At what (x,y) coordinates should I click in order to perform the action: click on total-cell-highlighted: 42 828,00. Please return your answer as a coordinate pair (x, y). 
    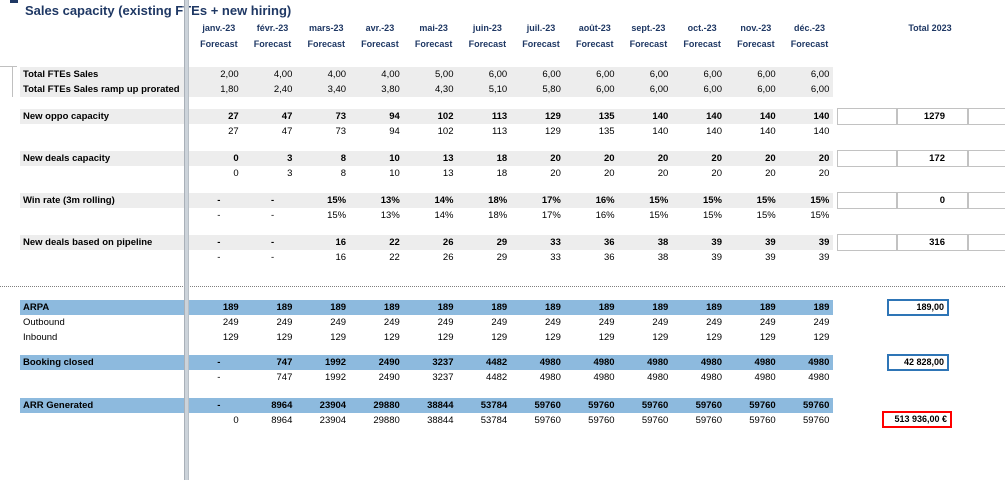
    Looking at the image, I should click on (918, 362).